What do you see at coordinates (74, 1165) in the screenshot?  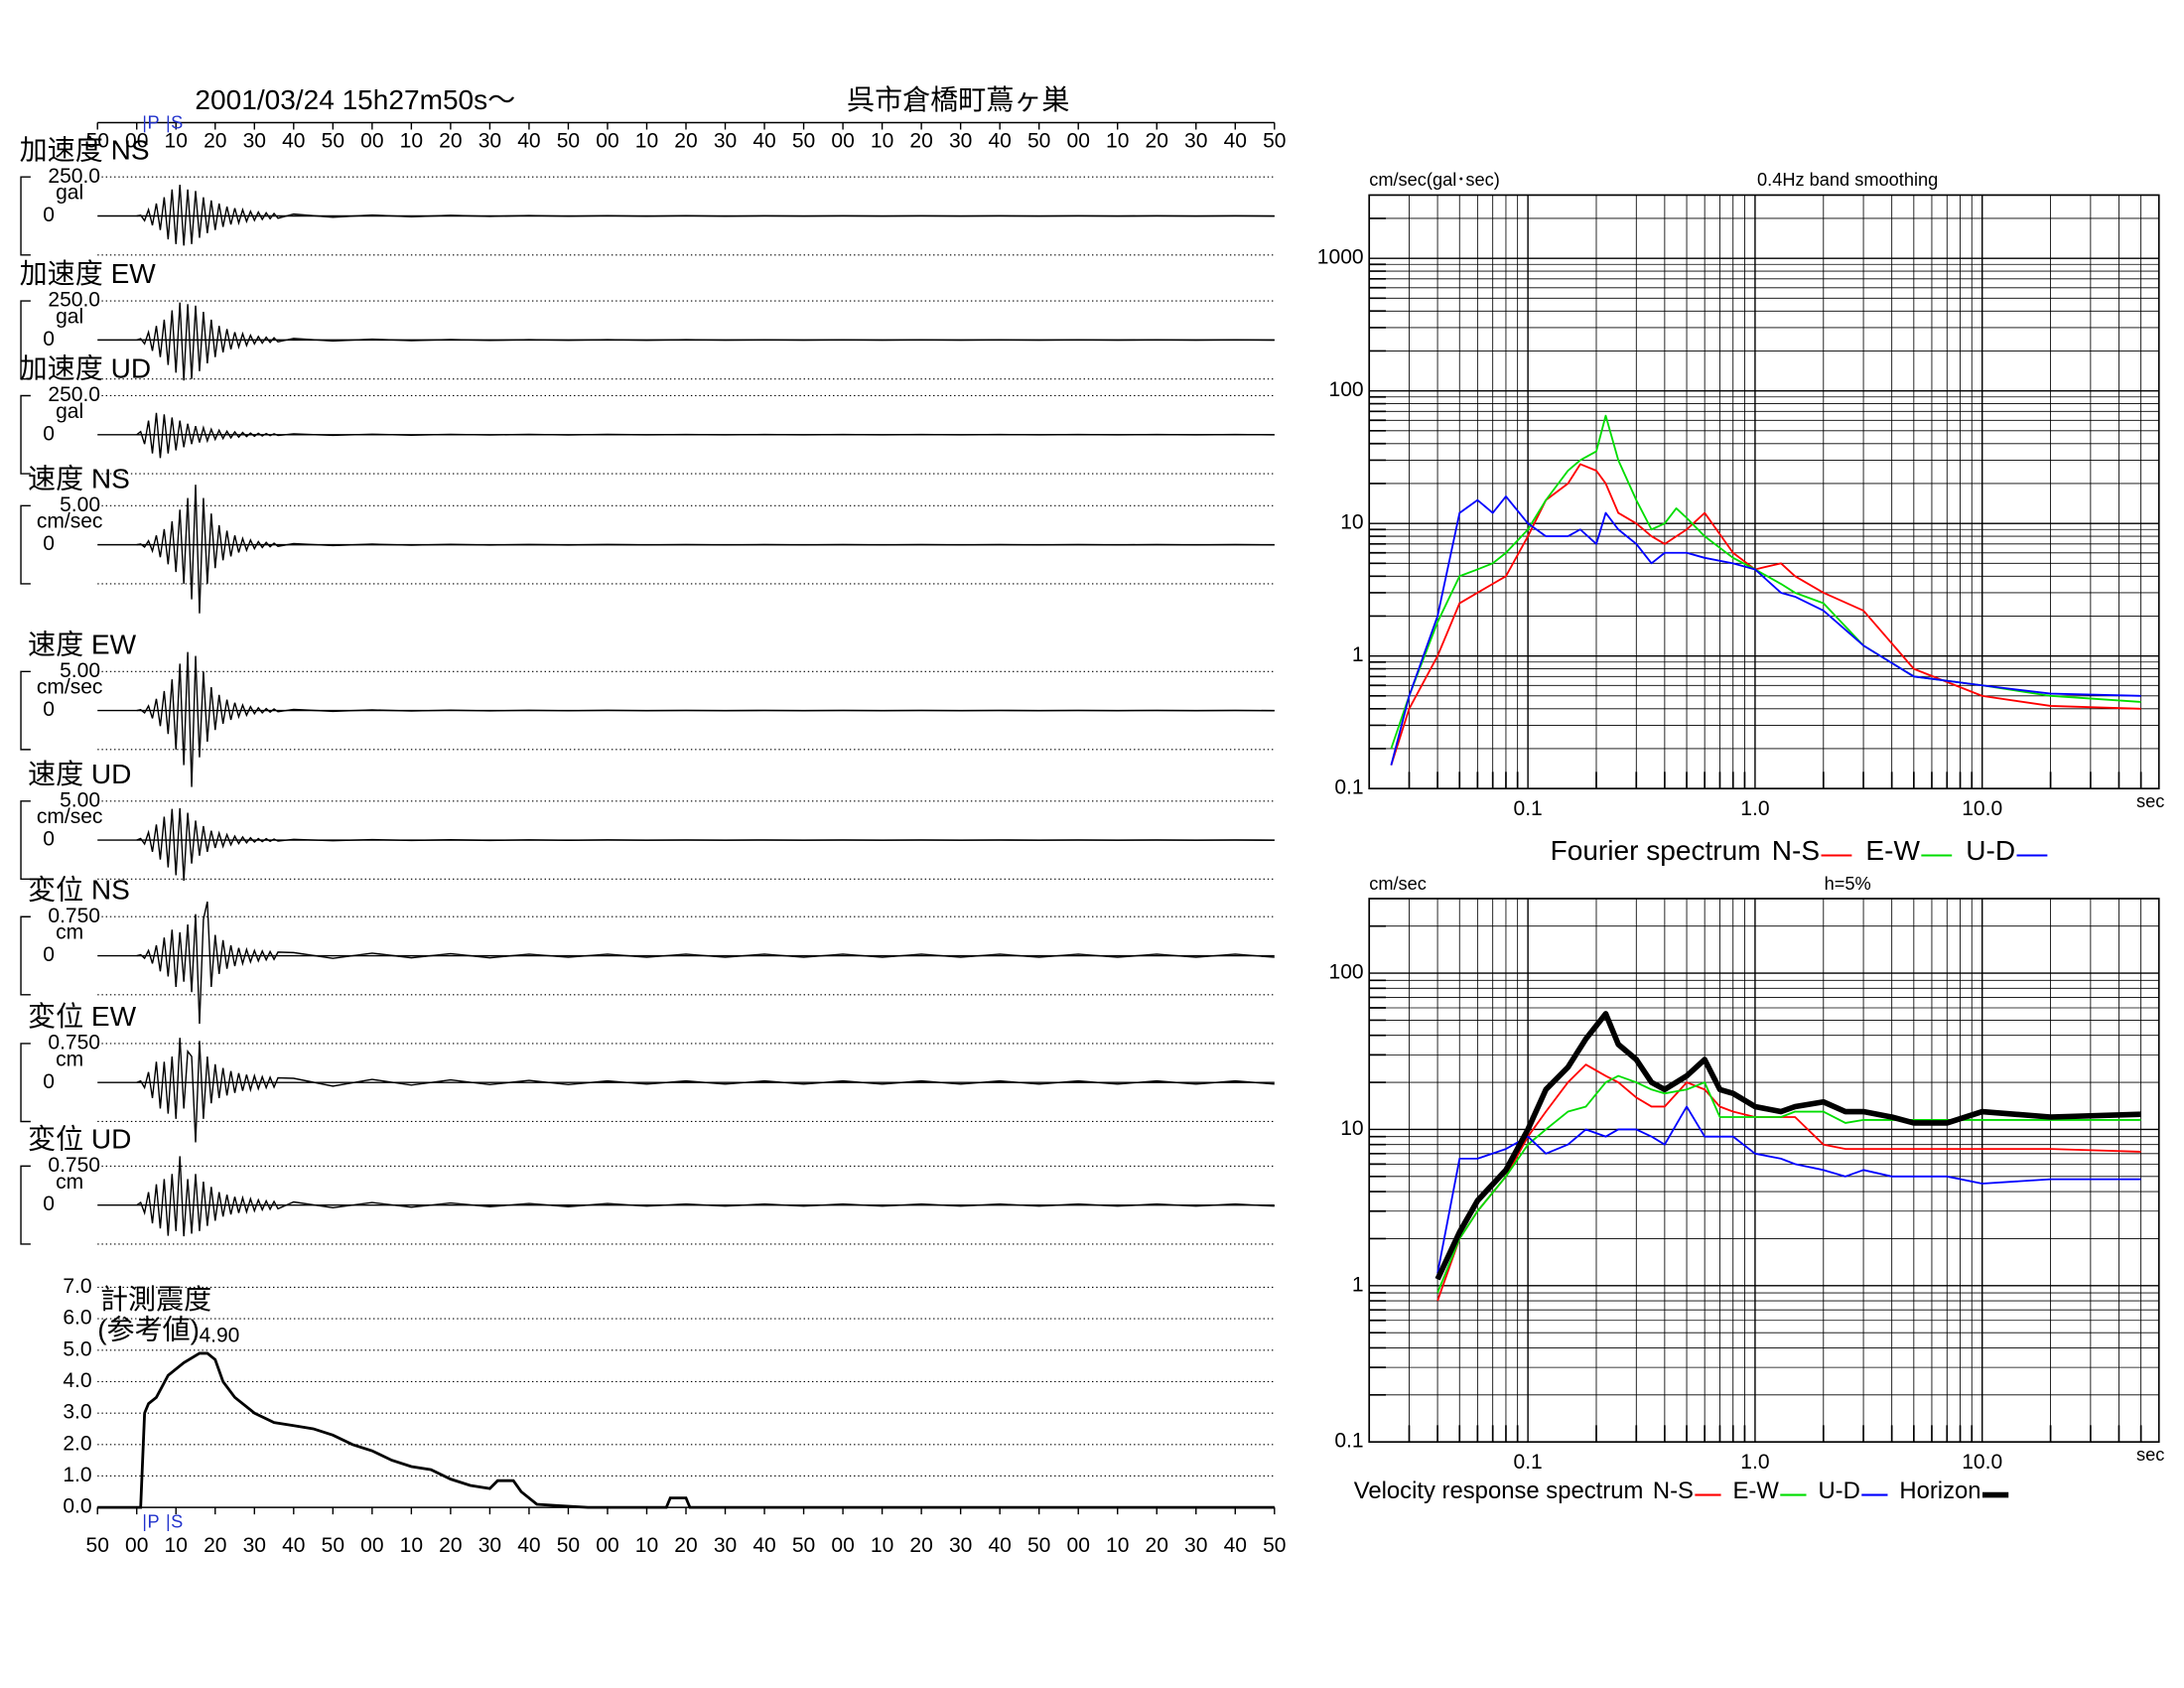 I see `y-tick-label: 0.750` at bounding box center [74, 1165].